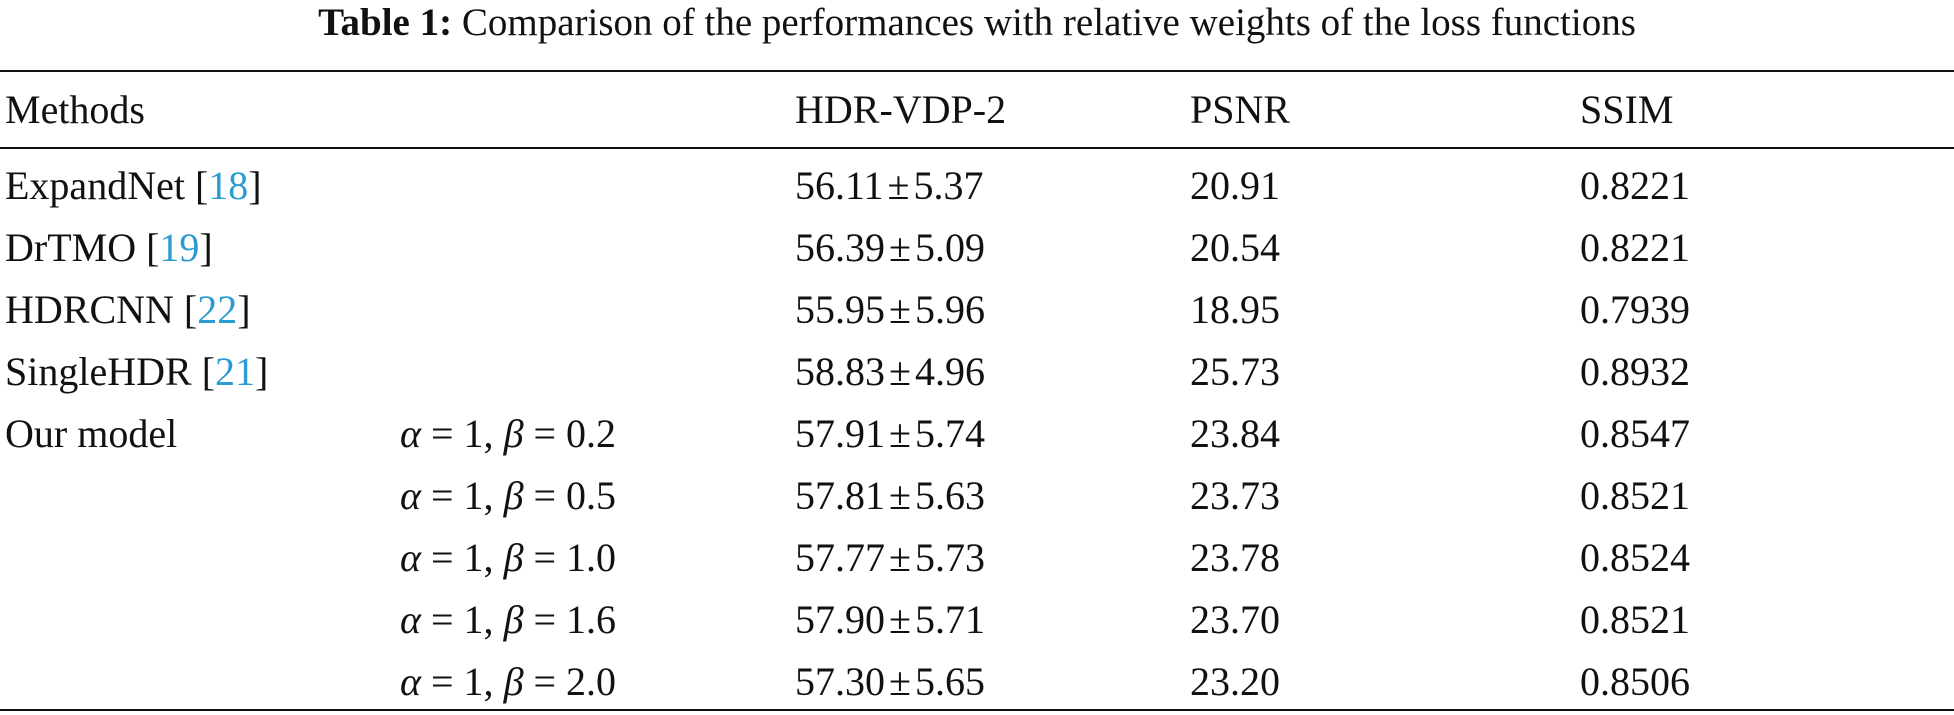 The width and height of the screenshot is (1954, 715). I want to click on table-row: α = 1, β = 1.0 57.77 ±5.73 23.78 0.8524, so click(977, 557).